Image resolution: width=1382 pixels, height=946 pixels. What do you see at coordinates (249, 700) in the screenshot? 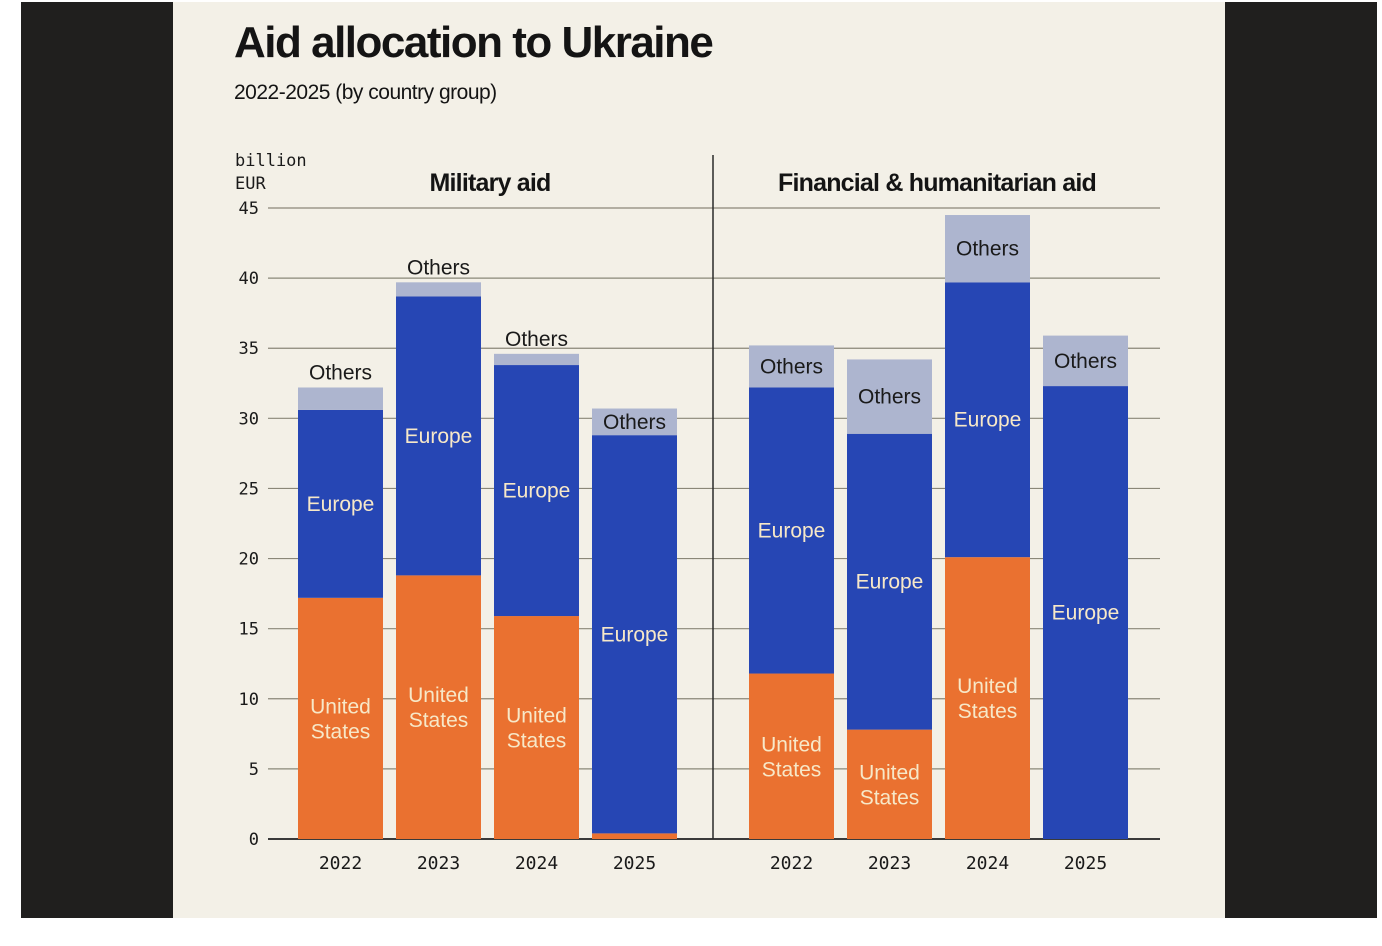
I see `y-tick-label: 10` at bounding box center [249, 700].